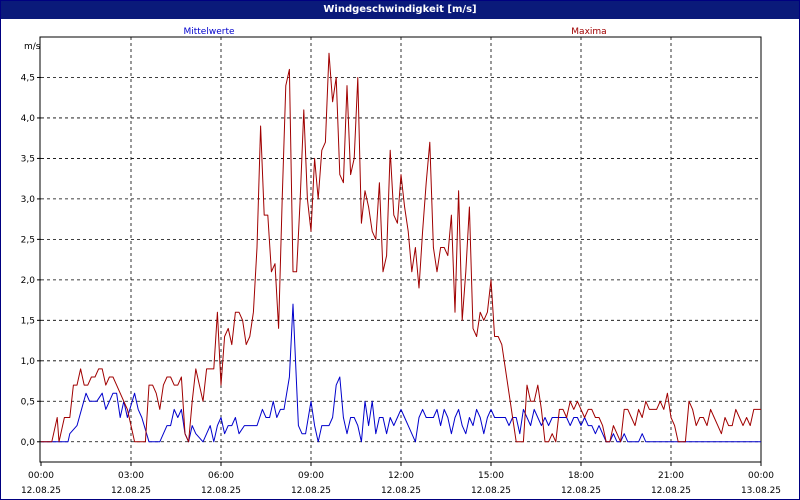  I want to click on x-tick-date: 13.08.25, so click(761, 491).